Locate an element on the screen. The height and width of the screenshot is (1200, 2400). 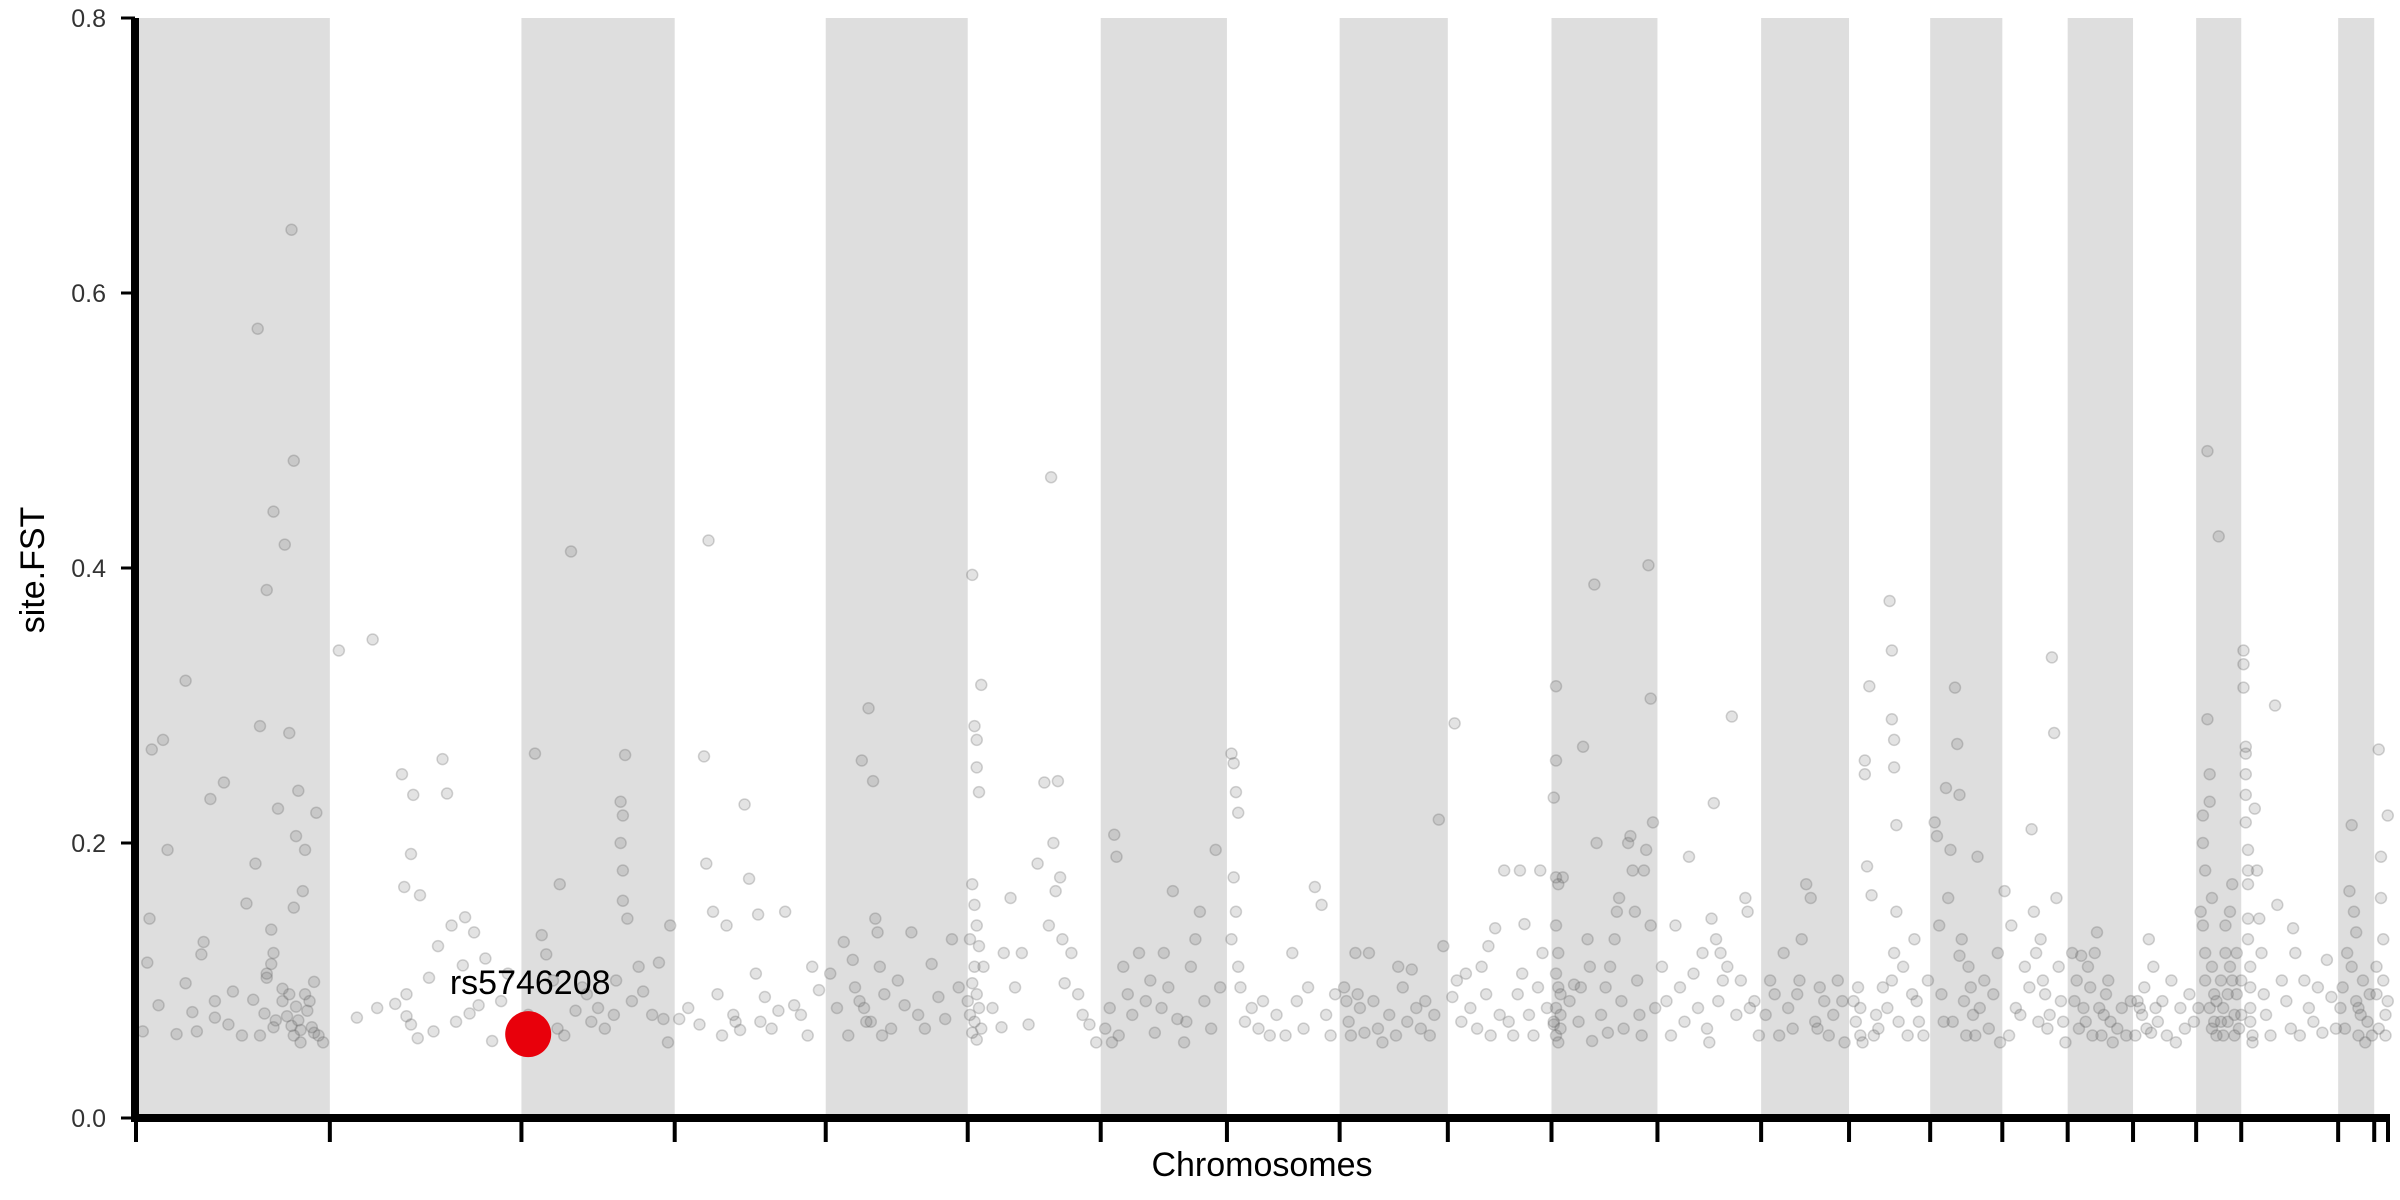
y-tick-label: 0.6 is located at coordinates (88, 294).